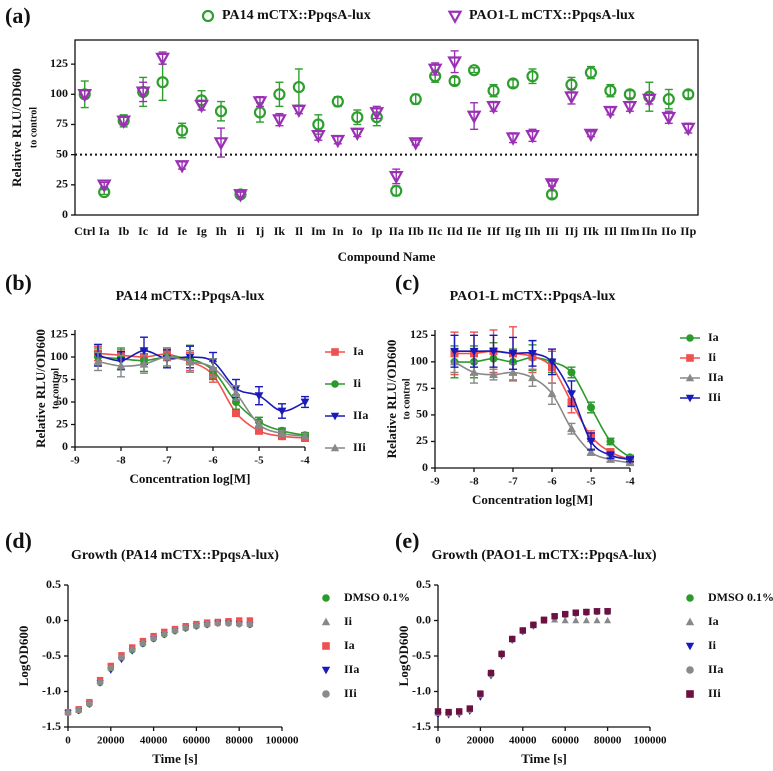 The width and height of the screenshot is (773, 771). I want to click on x-tick-label: IId, so click(455, 231).